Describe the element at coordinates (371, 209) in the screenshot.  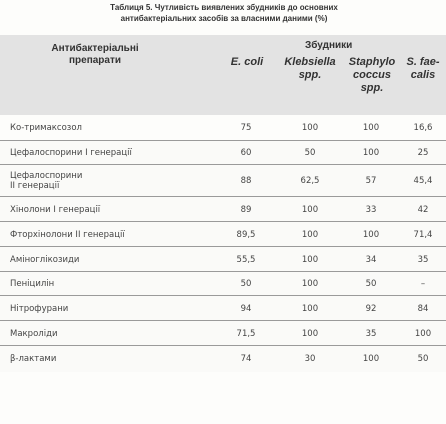
I see `row-value-staphylococcus: 33` at that location.